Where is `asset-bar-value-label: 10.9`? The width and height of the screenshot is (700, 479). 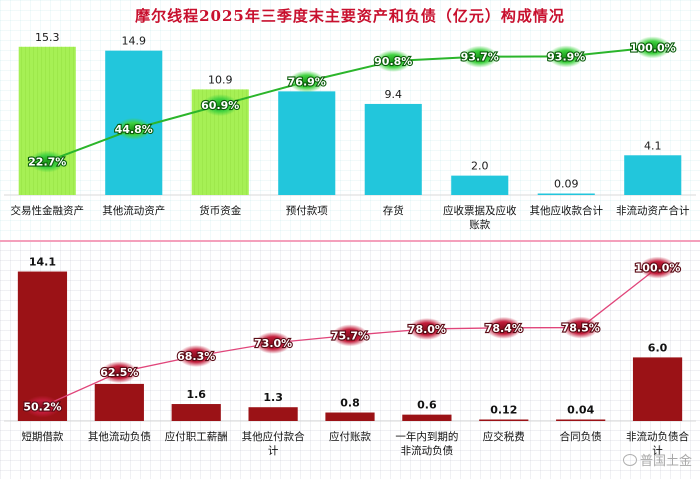
asset-bar-value-label: 10.9 is located at coordinates (220, 79).